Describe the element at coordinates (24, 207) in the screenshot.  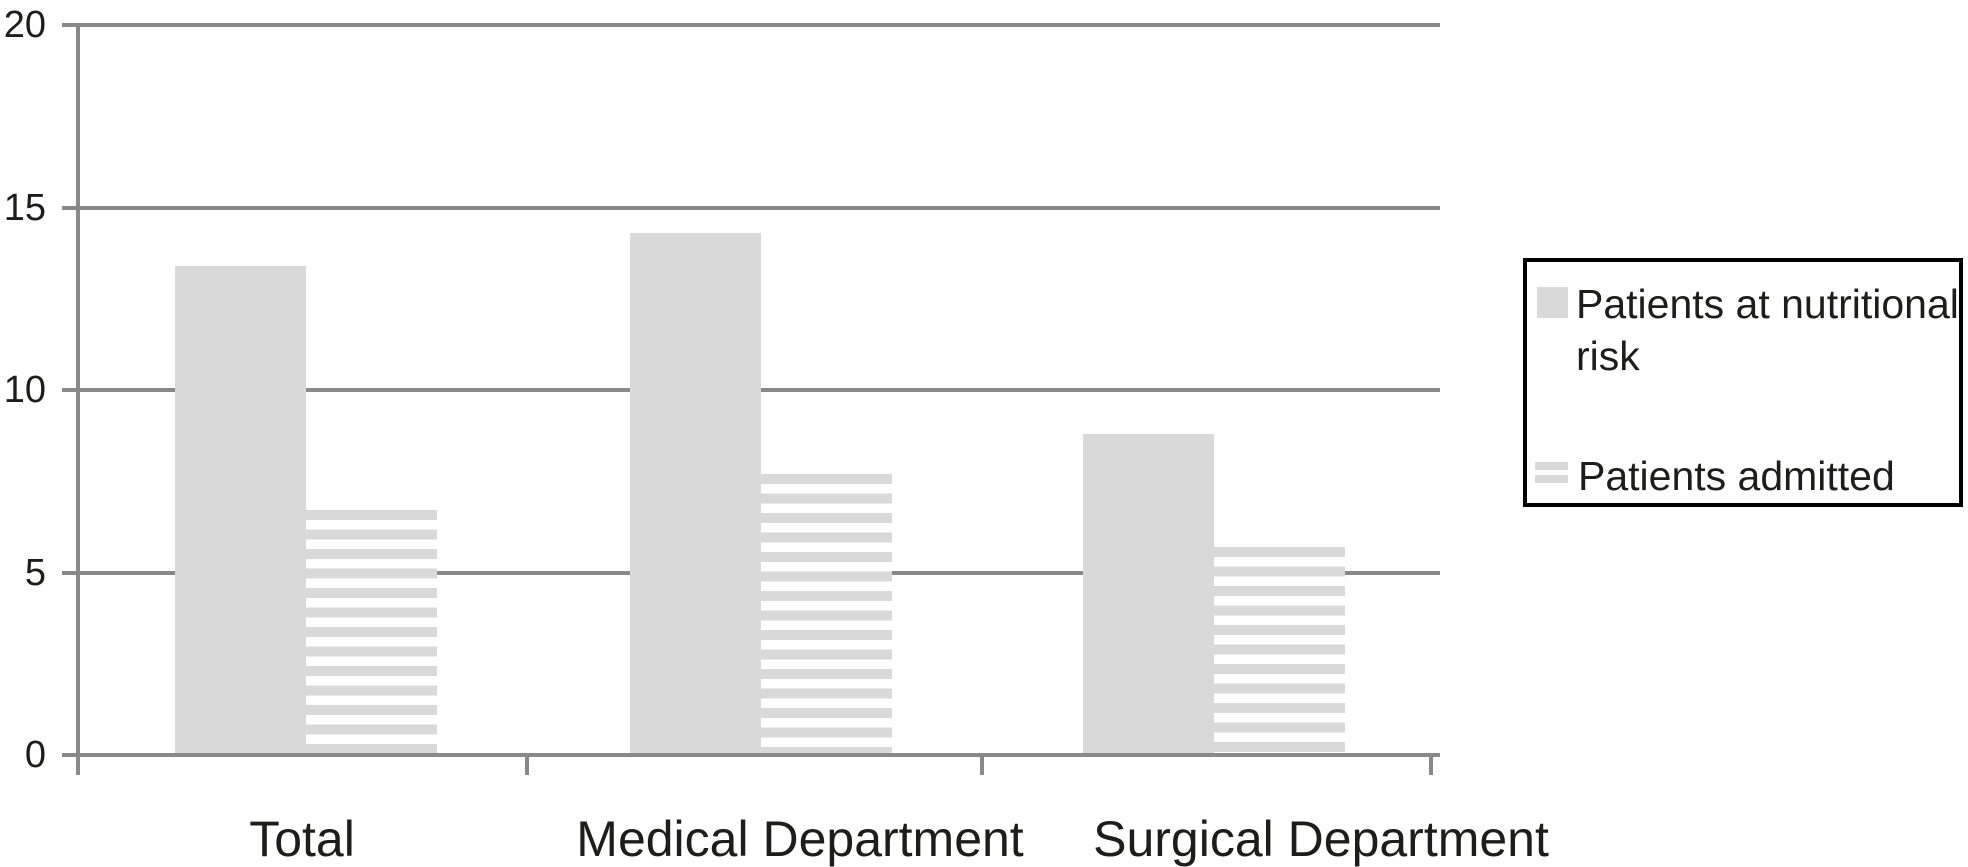
I see `y-axis-label: 15` at that location.